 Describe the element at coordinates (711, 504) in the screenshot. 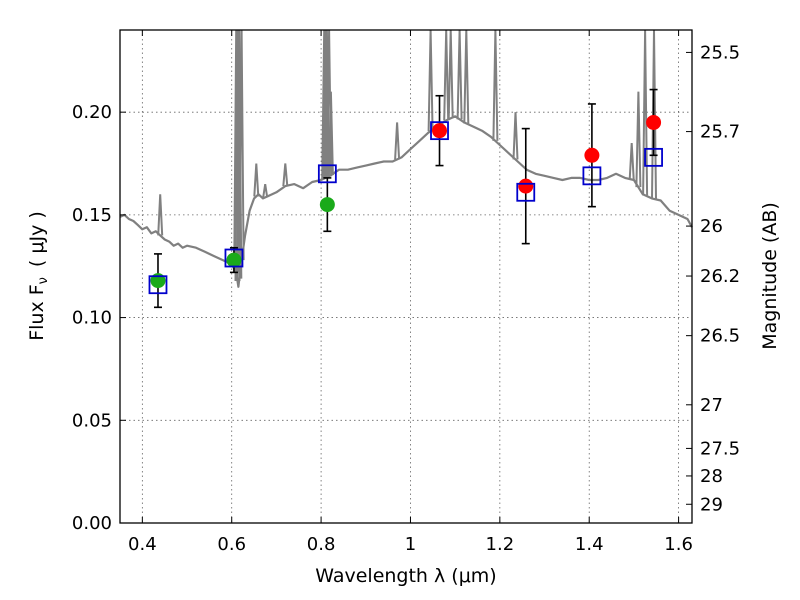

I see `y2-tick-label: 29` at that location.